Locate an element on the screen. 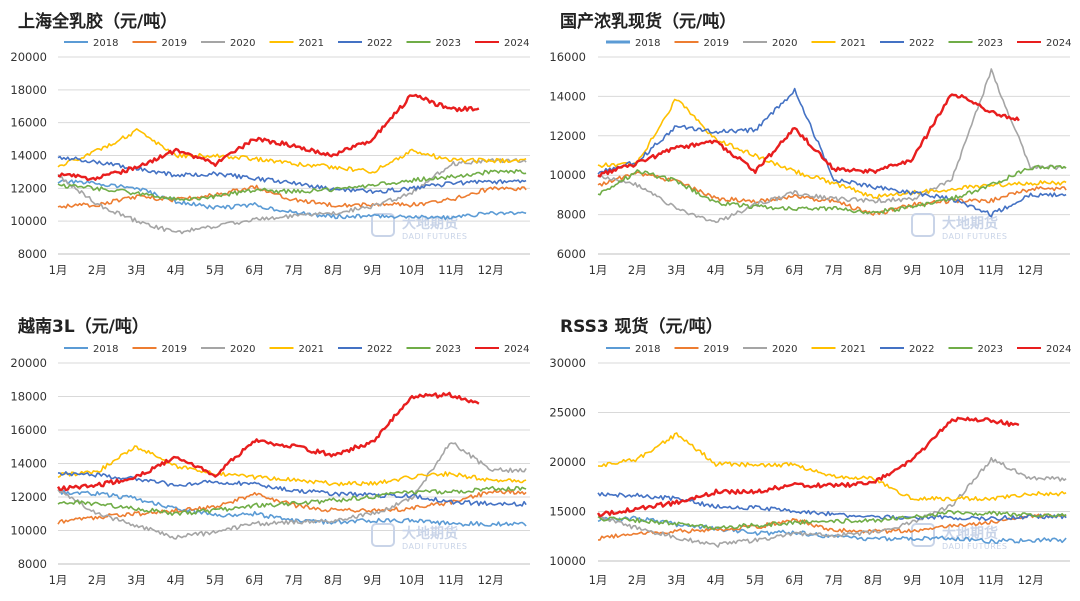 The height and width of the screenshot is (601, 1080). y-tick-label: 10000 is located at coordinates (28, 531).